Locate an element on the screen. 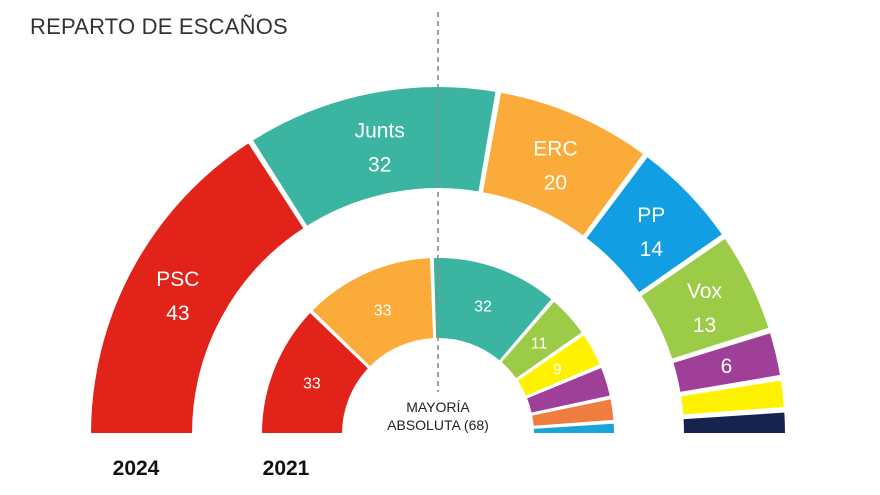 Image resolution: width=880 pixels, height=495 pixels. seat-value-2024-junts: 32 is located at coordinates (379, 164).